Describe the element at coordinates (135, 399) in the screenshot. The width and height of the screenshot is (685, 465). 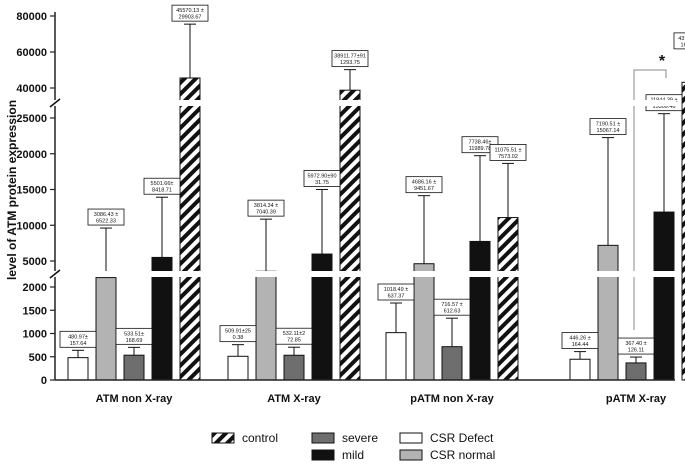
I see `category-label: ATM non X-ray` at that location.